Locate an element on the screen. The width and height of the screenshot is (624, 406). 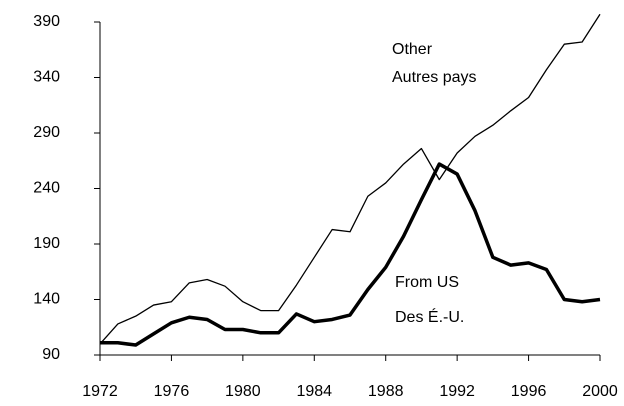
x-tick-label: 1980 is located at coordinates (243, 391).